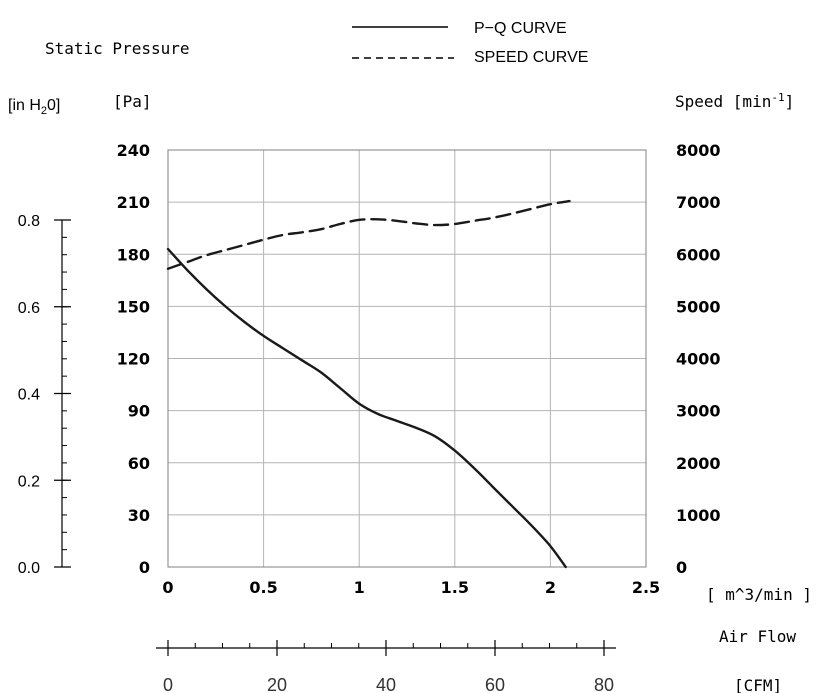 Image resolution: width=819 pixels, height=693 pixels. What do you see at coordinates (133, 359) in the screenshot?
I see `pa-tick-label: 120` at bounding box center [133, 359].